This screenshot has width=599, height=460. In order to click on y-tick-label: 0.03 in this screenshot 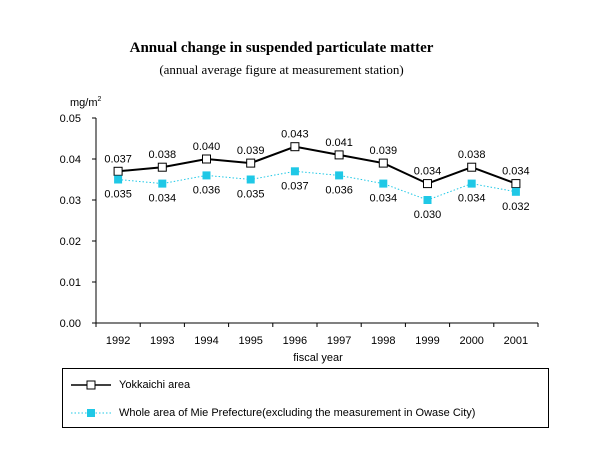, I will do `click(70, 201)`.